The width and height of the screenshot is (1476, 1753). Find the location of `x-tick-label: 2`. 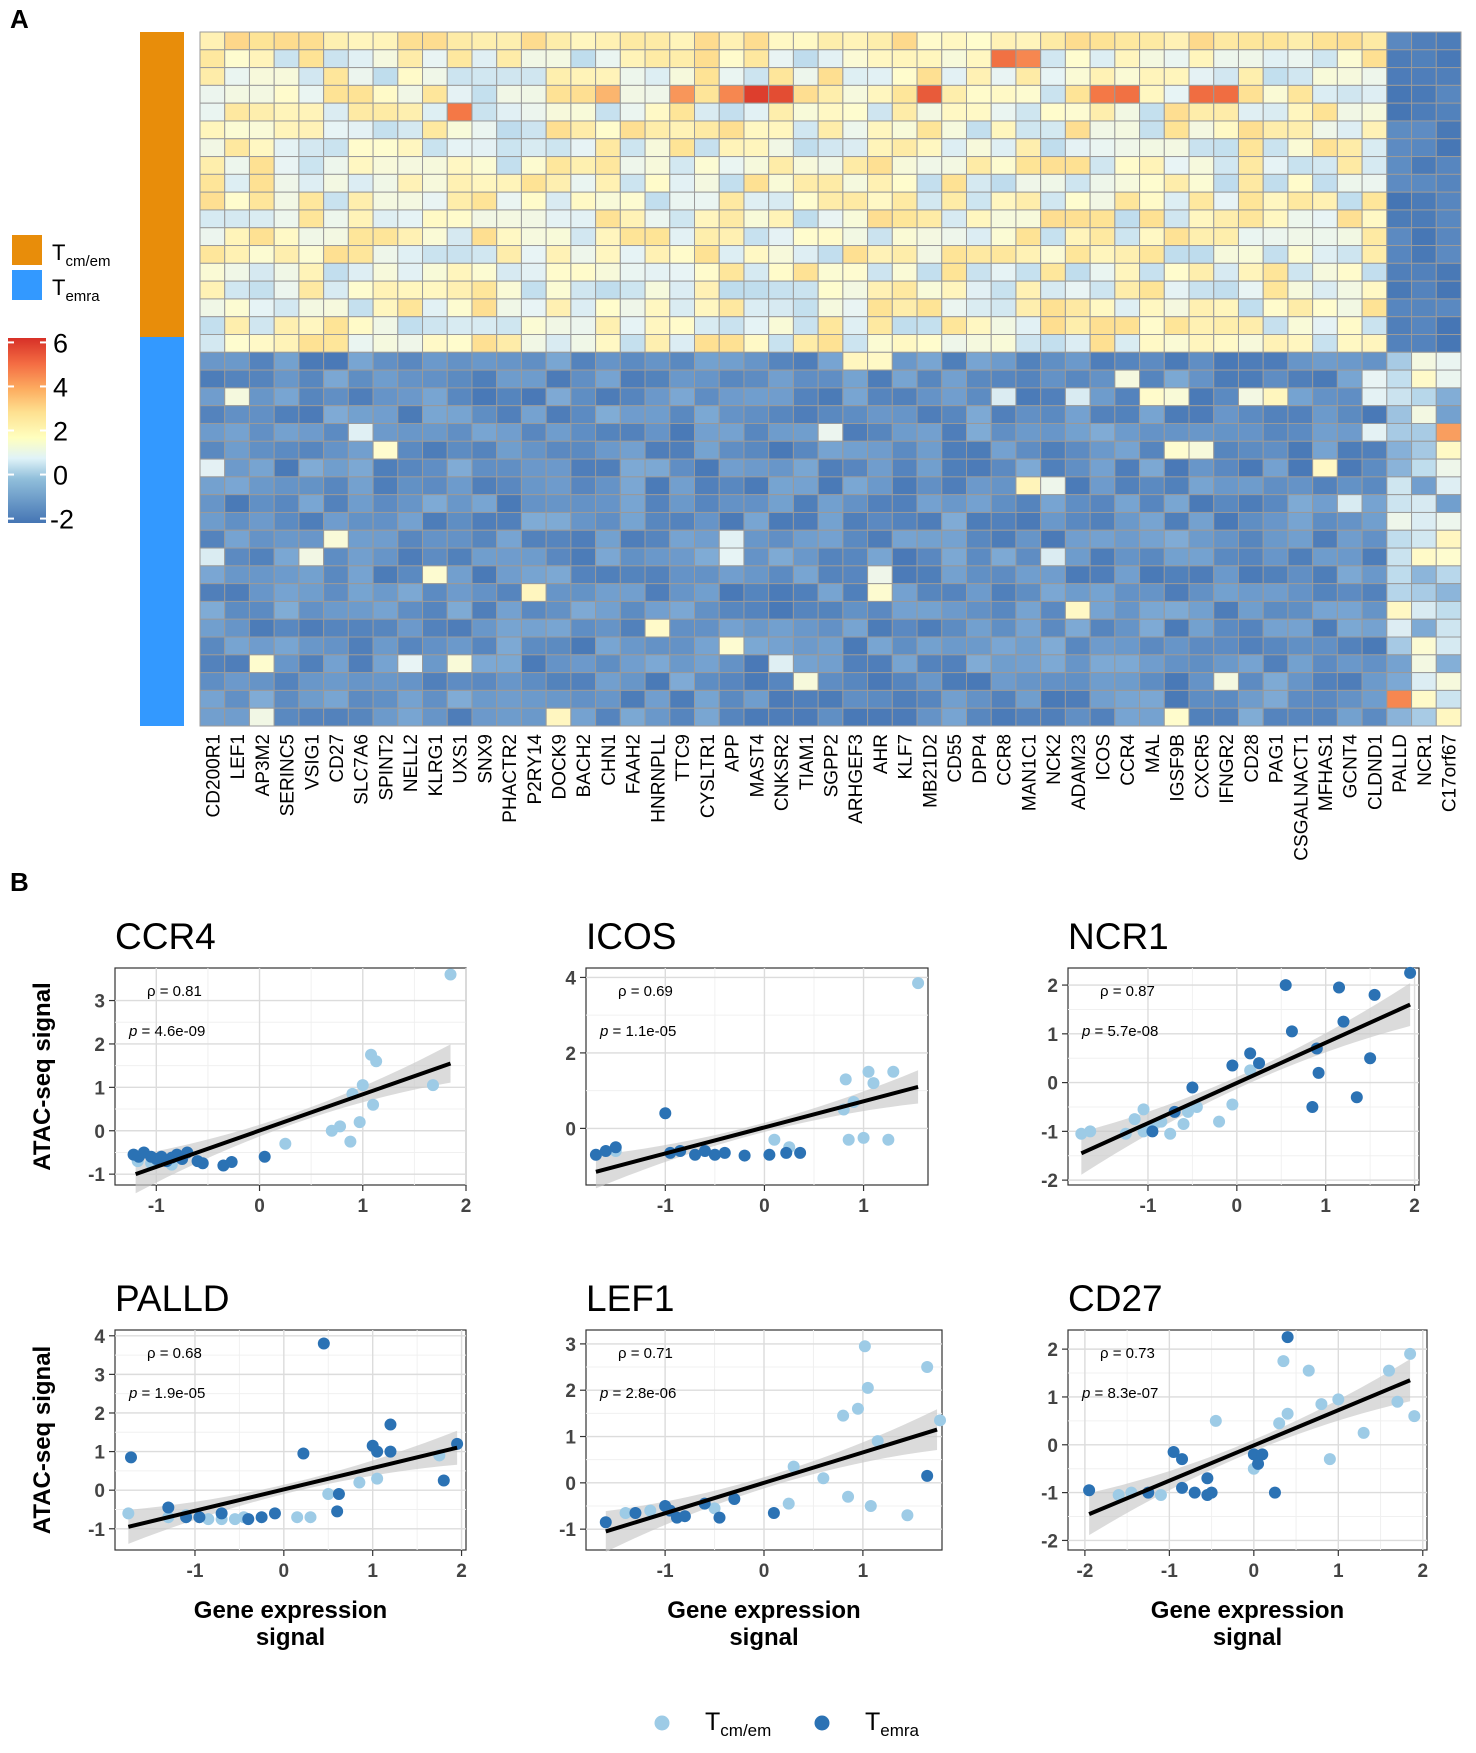

x-tick-label: 2 is located at coordinates (1414, 1206).